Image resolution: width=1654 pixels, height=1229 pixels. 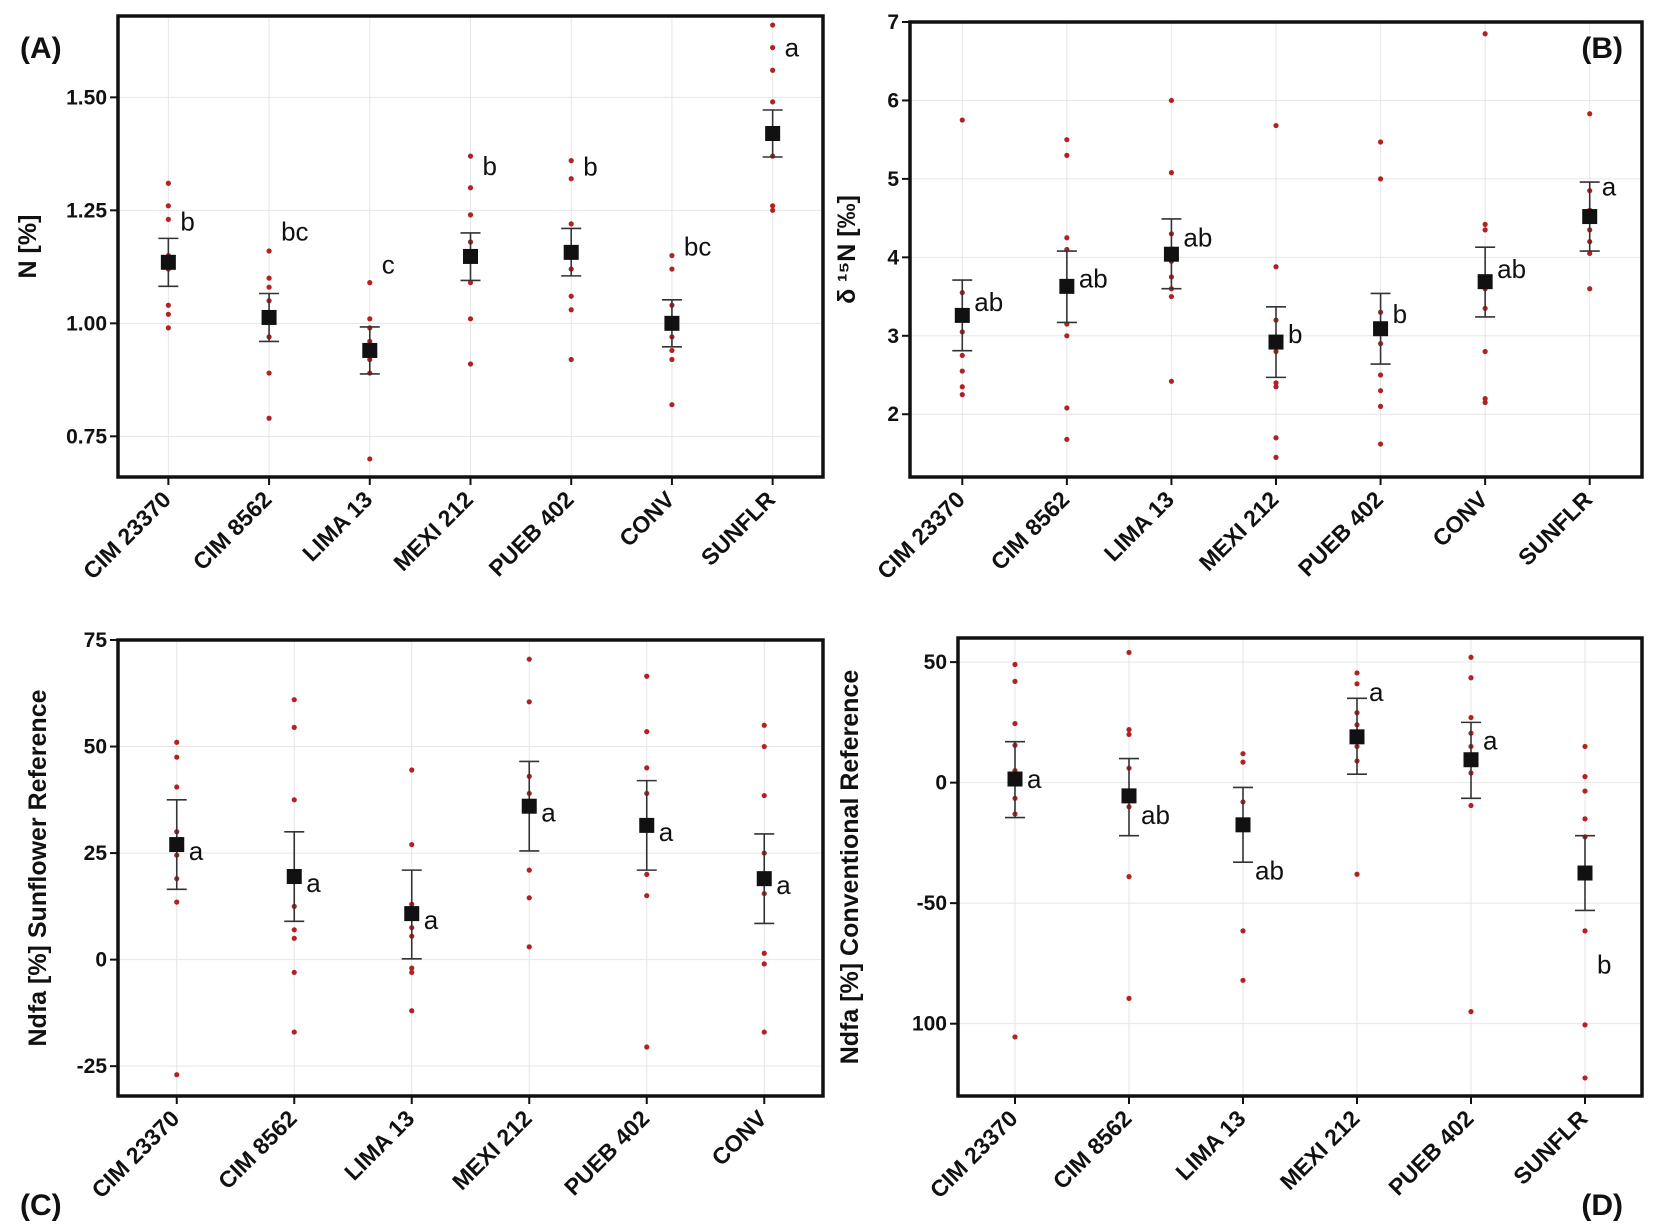 I want to click on significance-letter: c, so click(x=388, y=265).